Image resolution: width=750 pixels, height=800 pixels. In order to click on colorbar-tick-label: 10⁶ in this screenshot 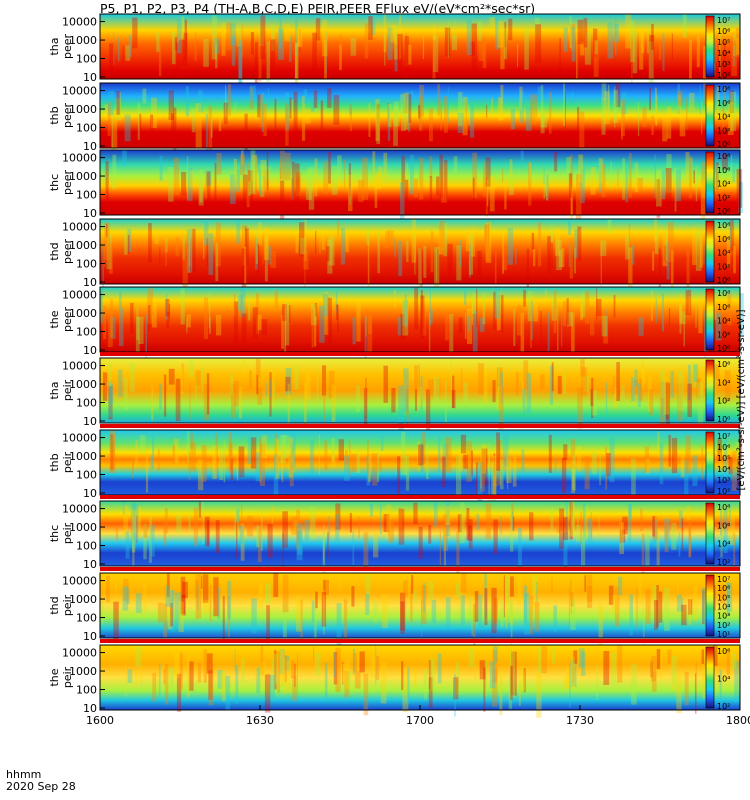, I will do `click(723, 651)`.